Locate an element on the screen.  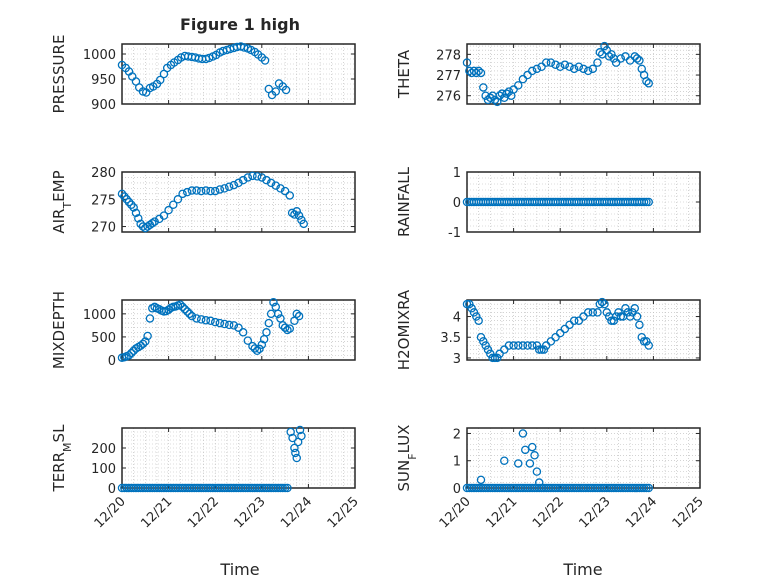
y-tick-label: 950 is located at coordinates (103, 80).